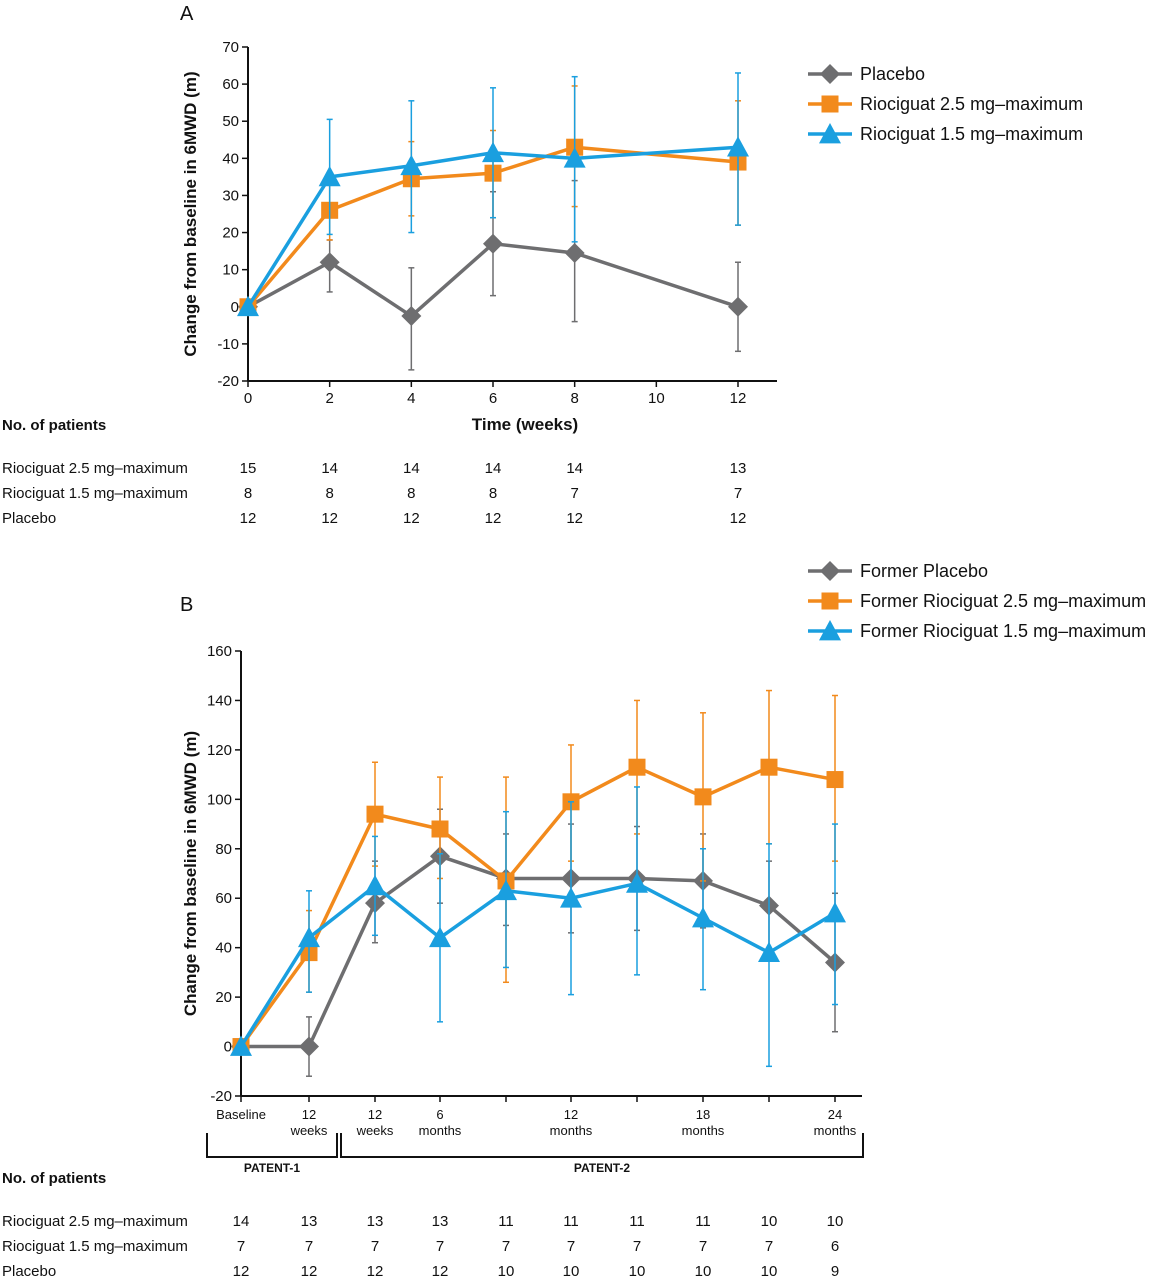 The image size is (1160, 1280). I want to click on undefined-legend-label: Riociguat 2.5 mg–maximum, so click(971, 104).